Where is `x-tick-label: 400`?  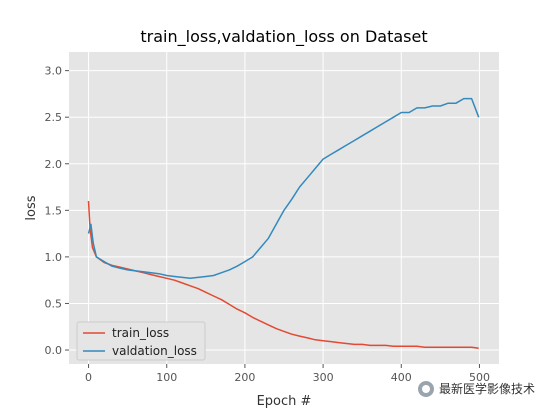 x-tick-label: 400 is located at coordinates (401, 377).